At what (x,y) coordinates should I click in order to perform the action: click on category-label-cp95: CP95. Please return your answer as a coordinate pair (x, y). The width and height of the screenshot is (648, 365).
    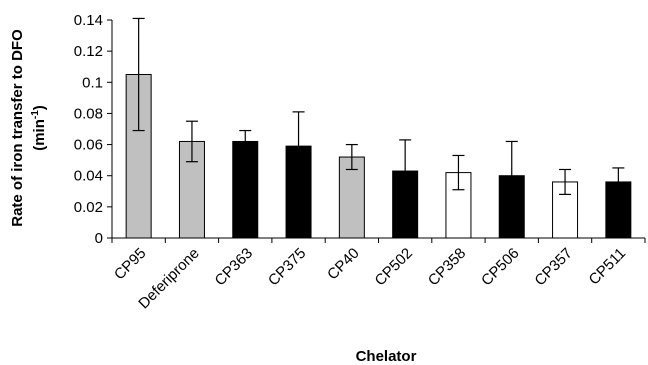
    Looking at the image, I should click on (130, 264).